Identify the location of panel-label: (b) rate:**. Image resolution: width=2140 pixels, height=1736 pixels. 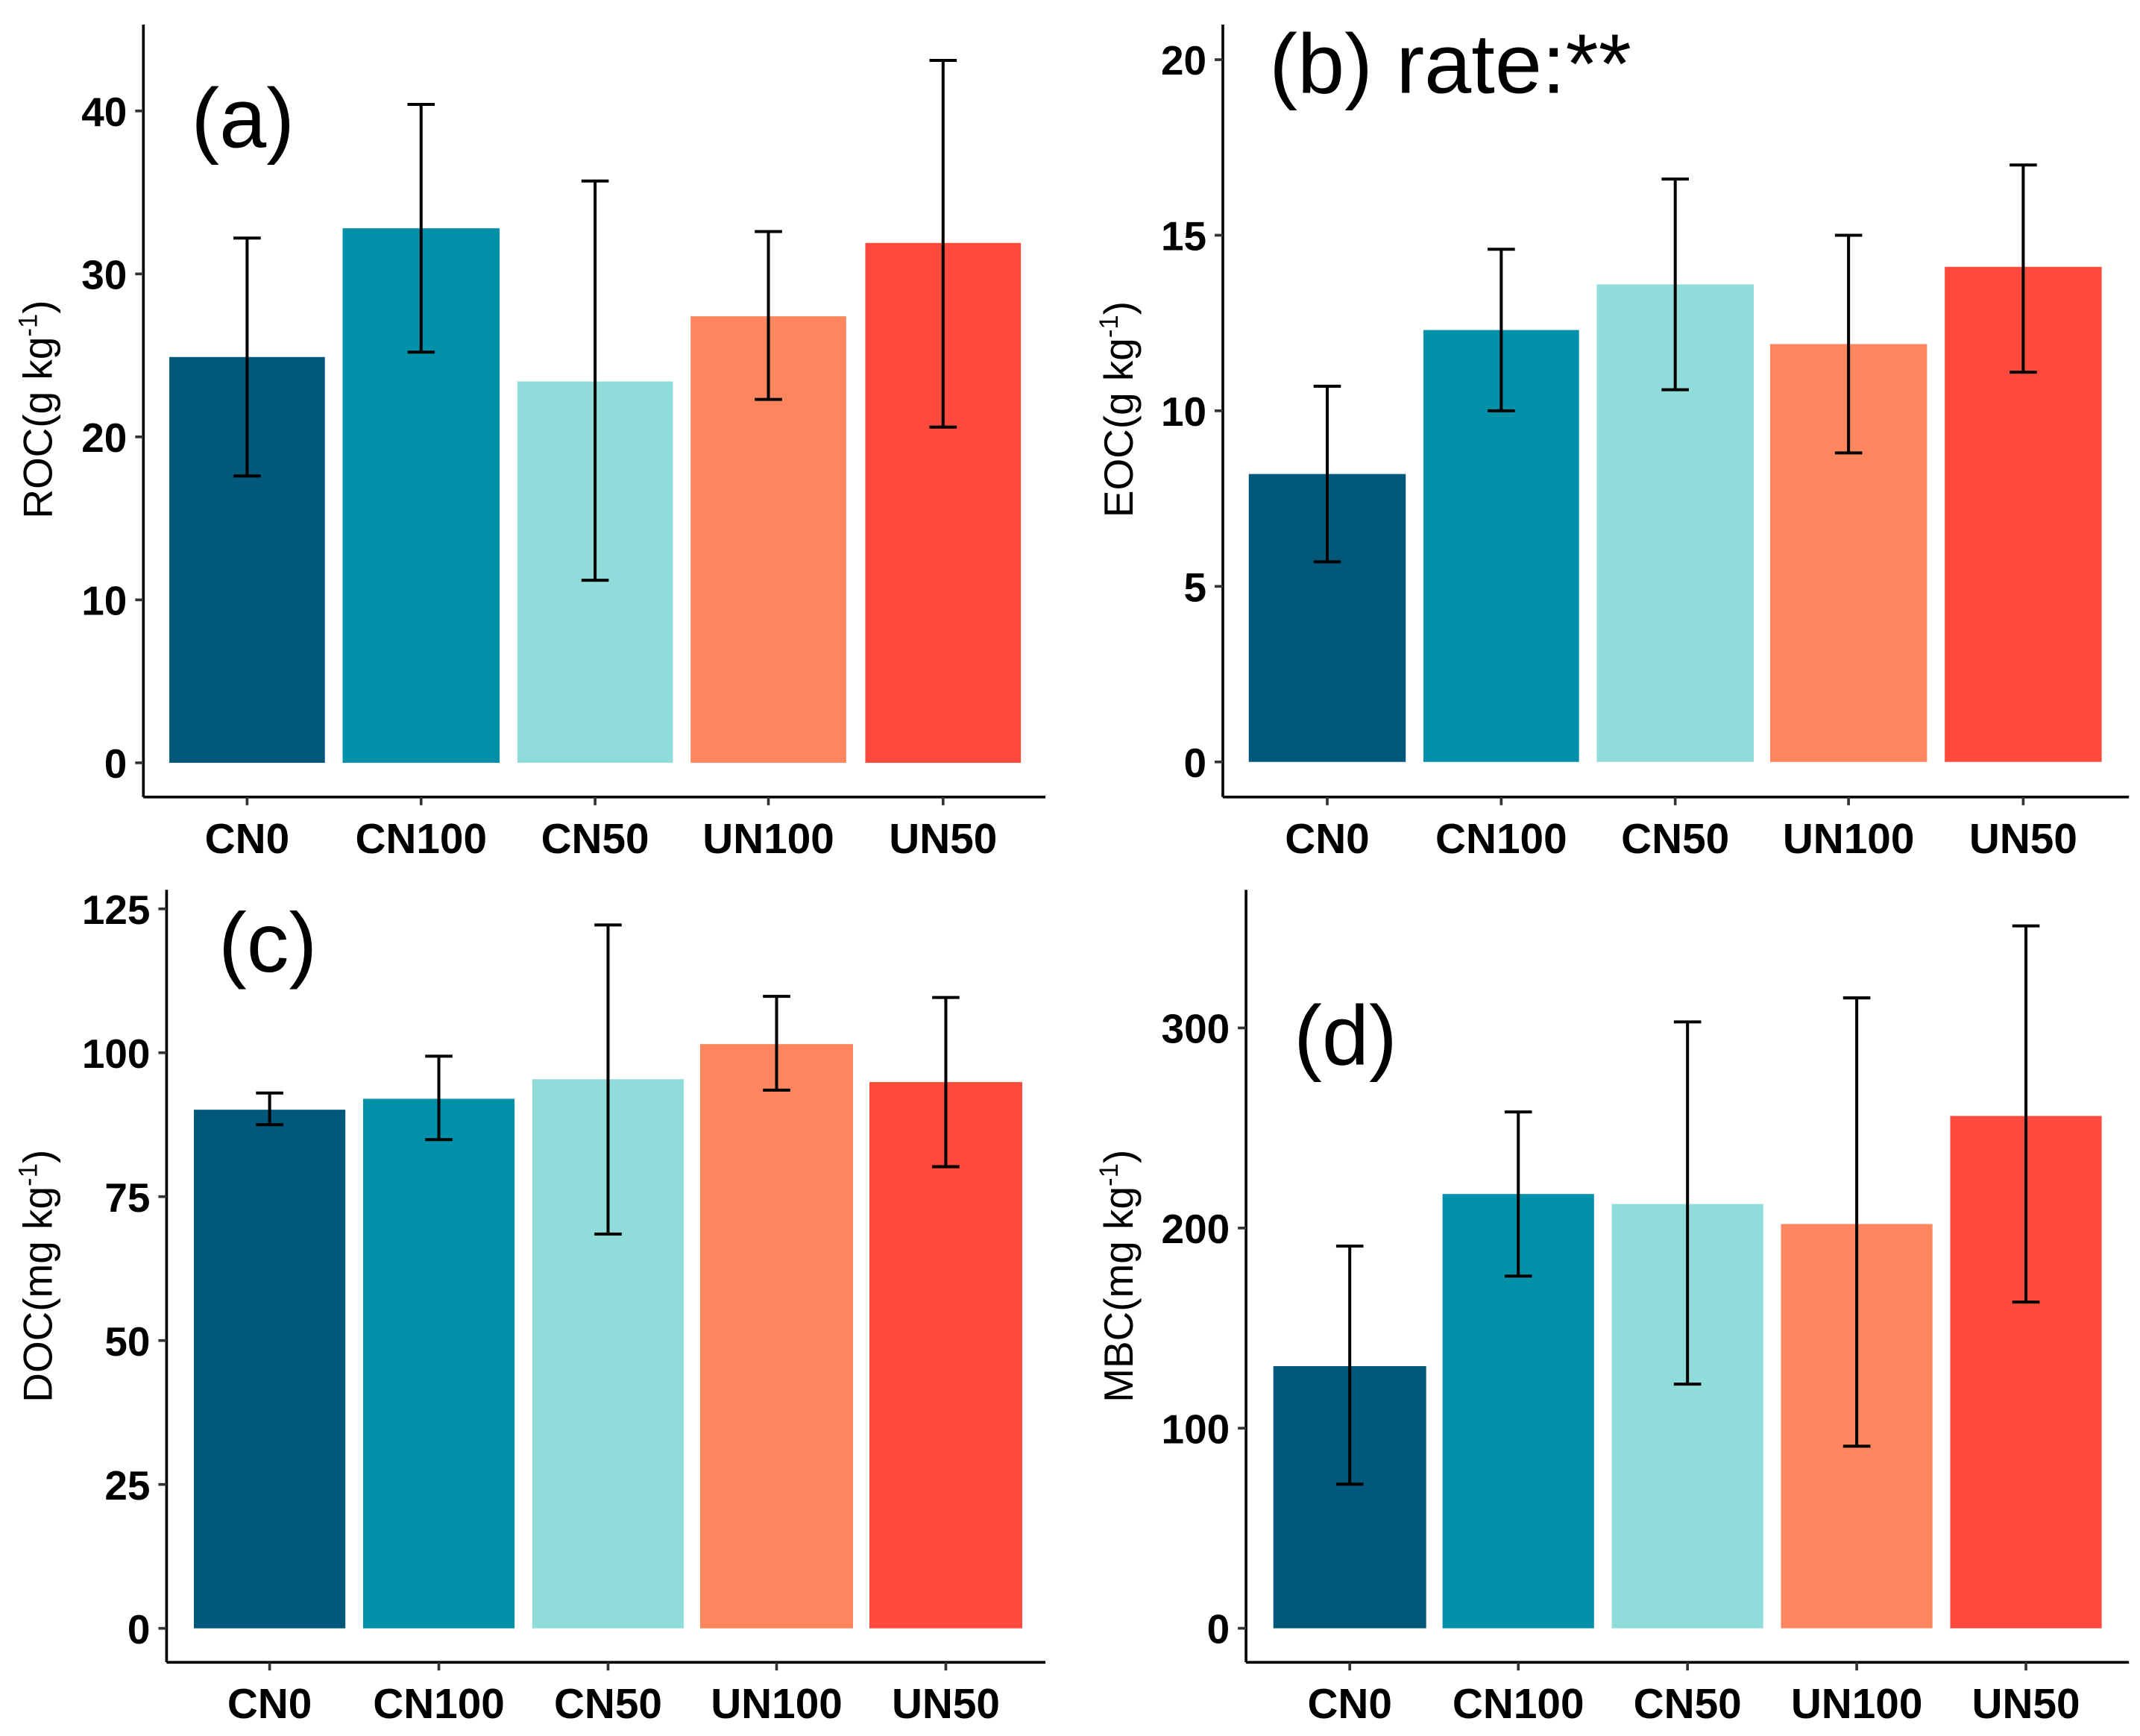
(1450, 64).